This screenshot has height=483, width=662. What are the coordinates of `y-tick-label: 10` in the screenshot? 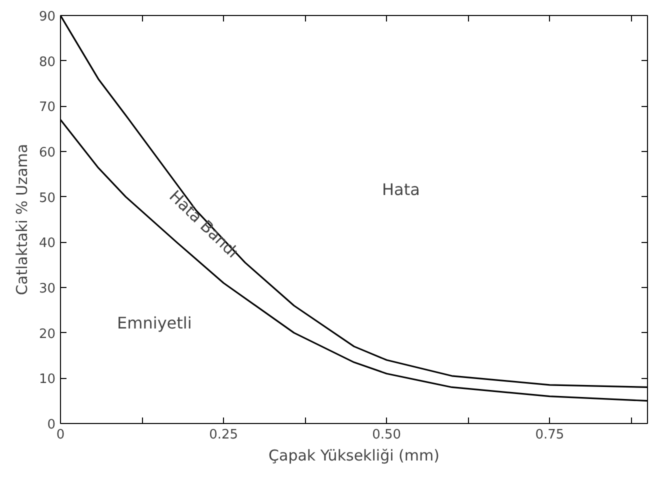 It's located at (47, 380).